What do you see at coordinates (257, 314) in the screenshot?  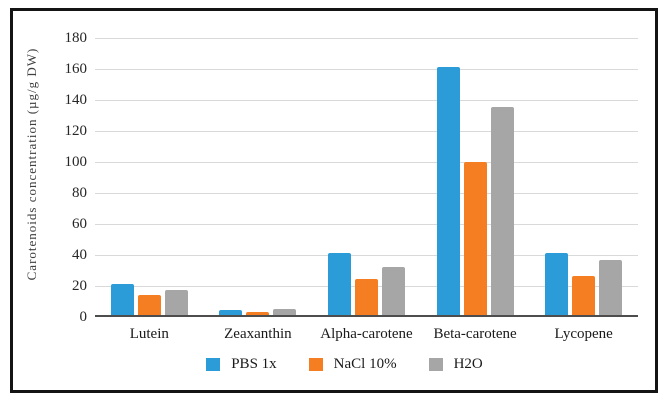 I see `bar-nacl-10--zeaxanthin` at bounding box center [257, 314].